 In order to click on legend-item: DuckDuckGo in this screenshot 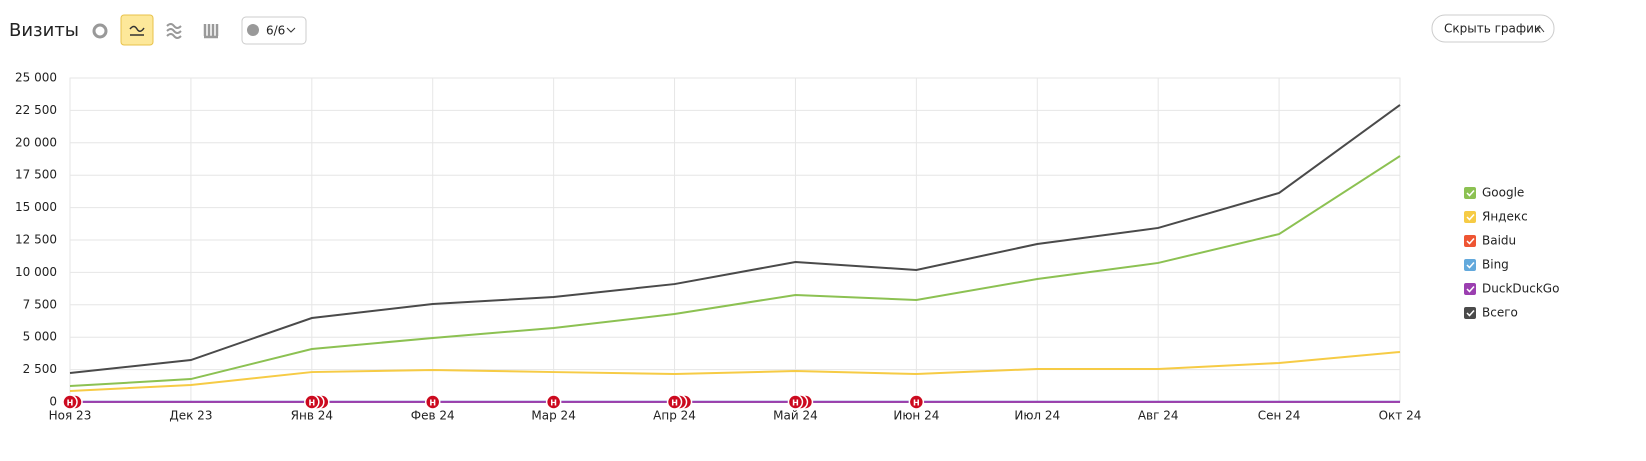, I will do `click(1511, 289)`.